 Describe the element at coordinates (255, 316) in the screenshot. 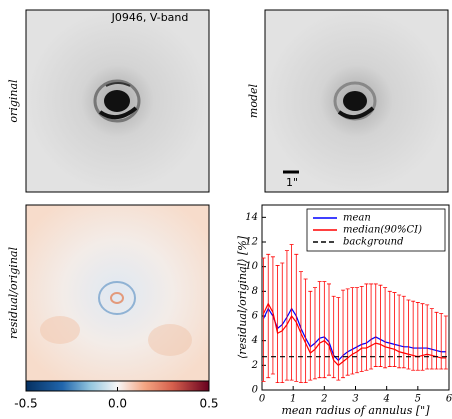

I see `y-tick-label: 6` at that location.